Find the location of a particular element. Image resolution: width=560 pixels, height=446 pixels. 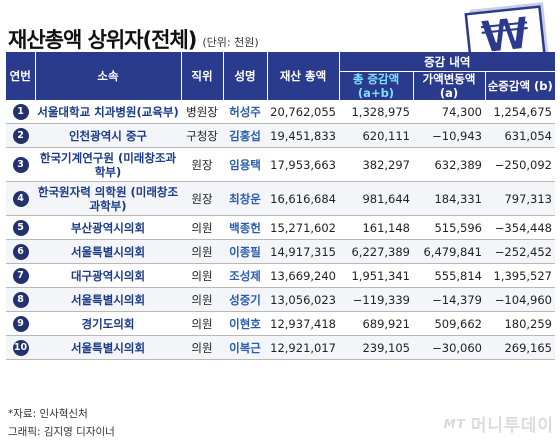

col-header: 가액변동액 (a) is located at coordinates (448, 85).